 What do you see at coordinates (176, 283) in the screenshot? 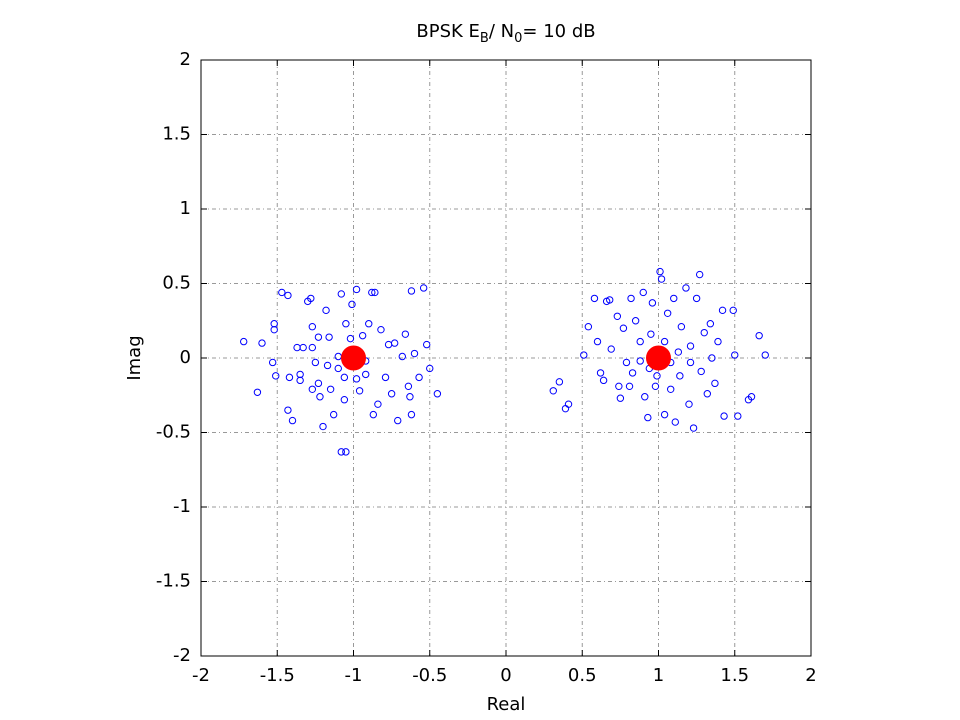
I see `y-tick-label: 0.5` at bounding box center [176, 283].